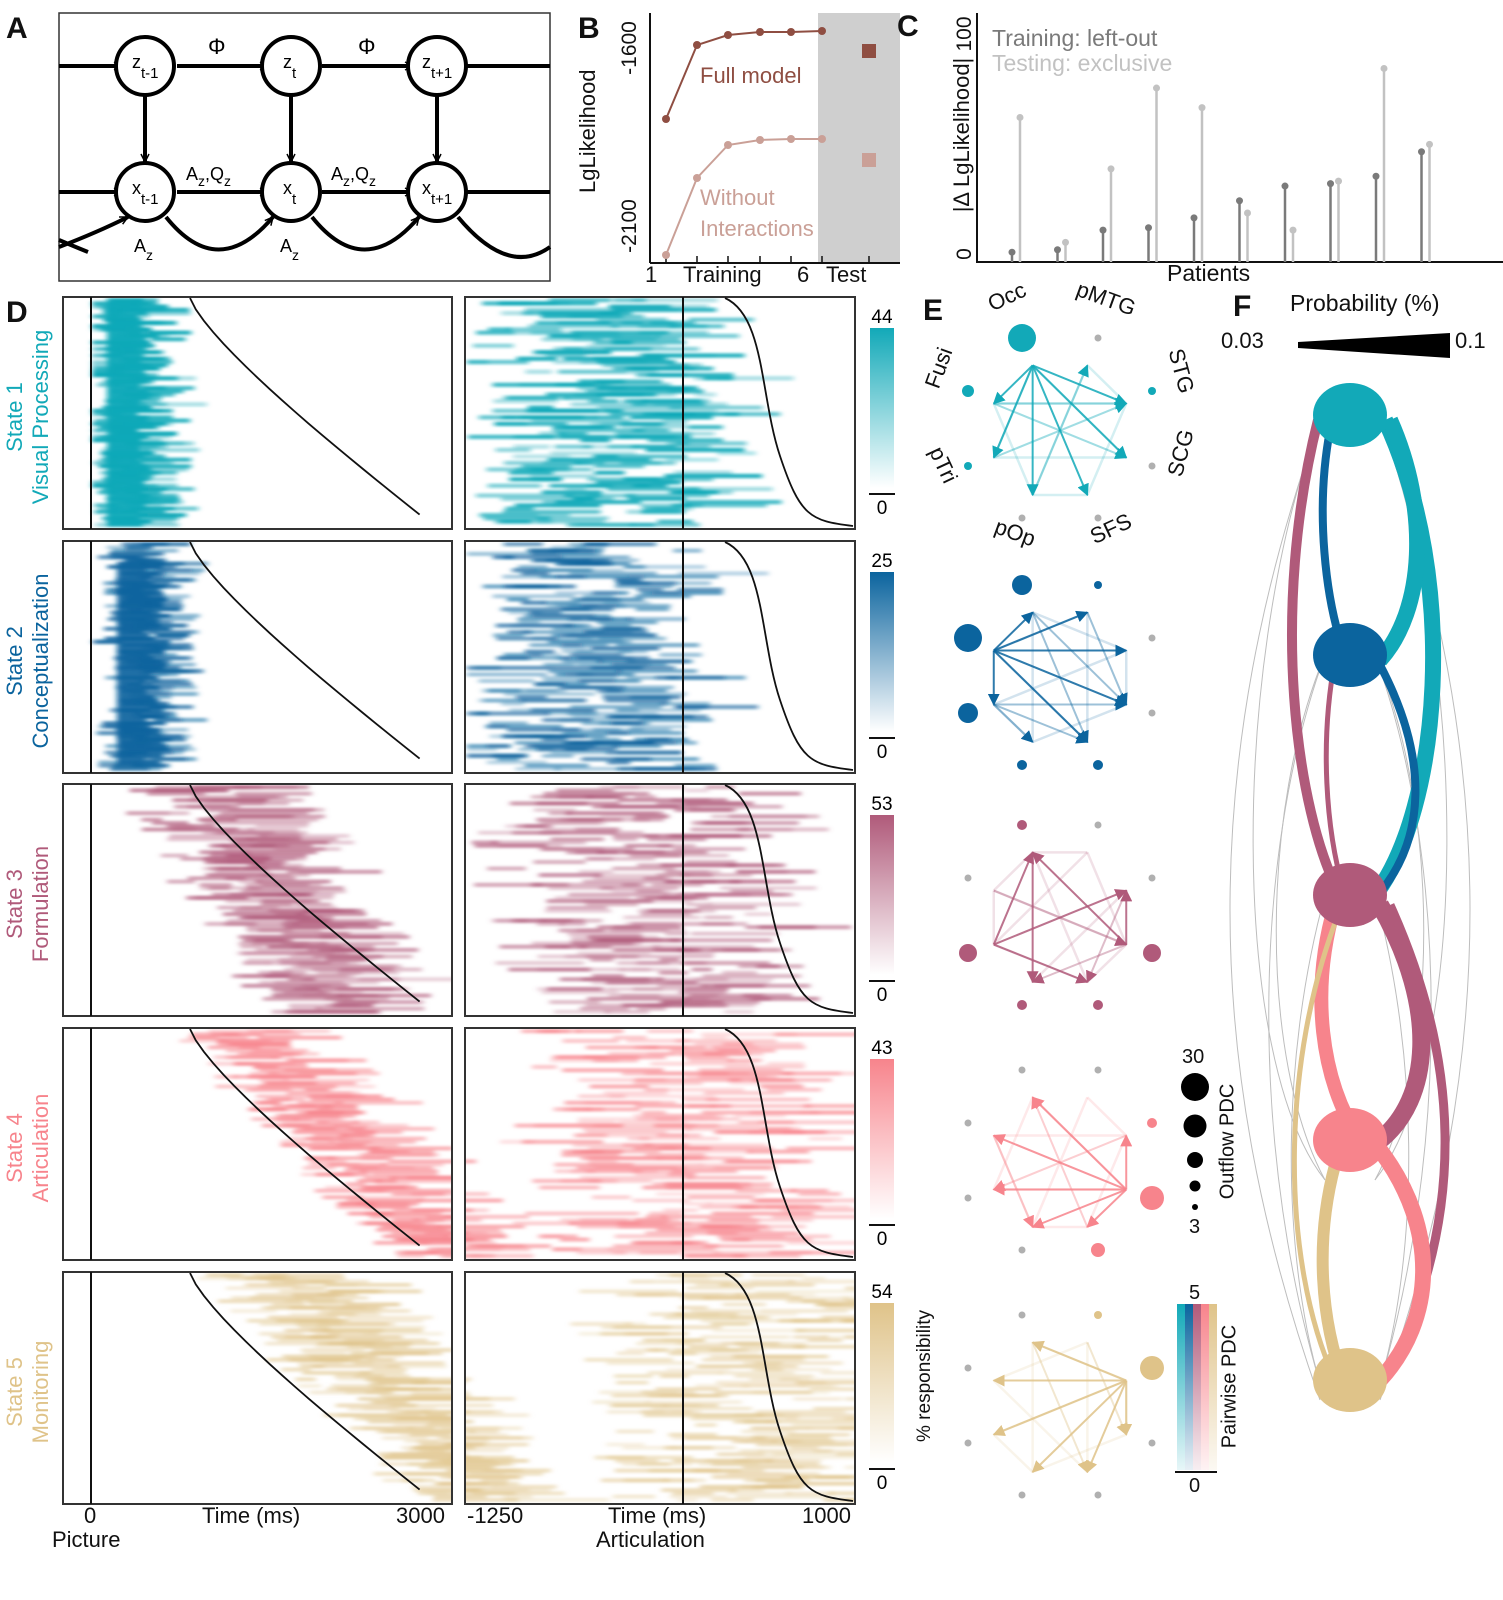 This screenshot has width=1503, height=1600. What do you see at coordinates (290, 67) in the screenshot?
I see `node-z-t: zt` at bounding box center [290, 67].